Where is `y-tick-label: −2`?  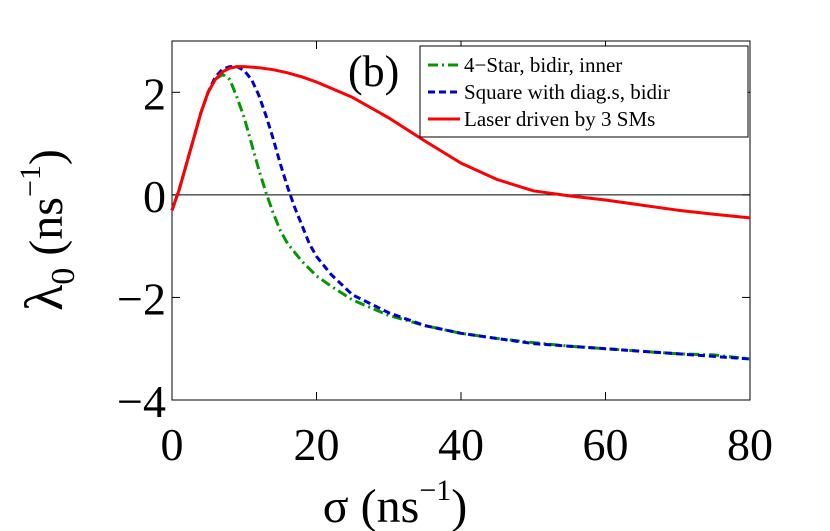
y-tick-label: −2 is located at coordinates (141, 298).